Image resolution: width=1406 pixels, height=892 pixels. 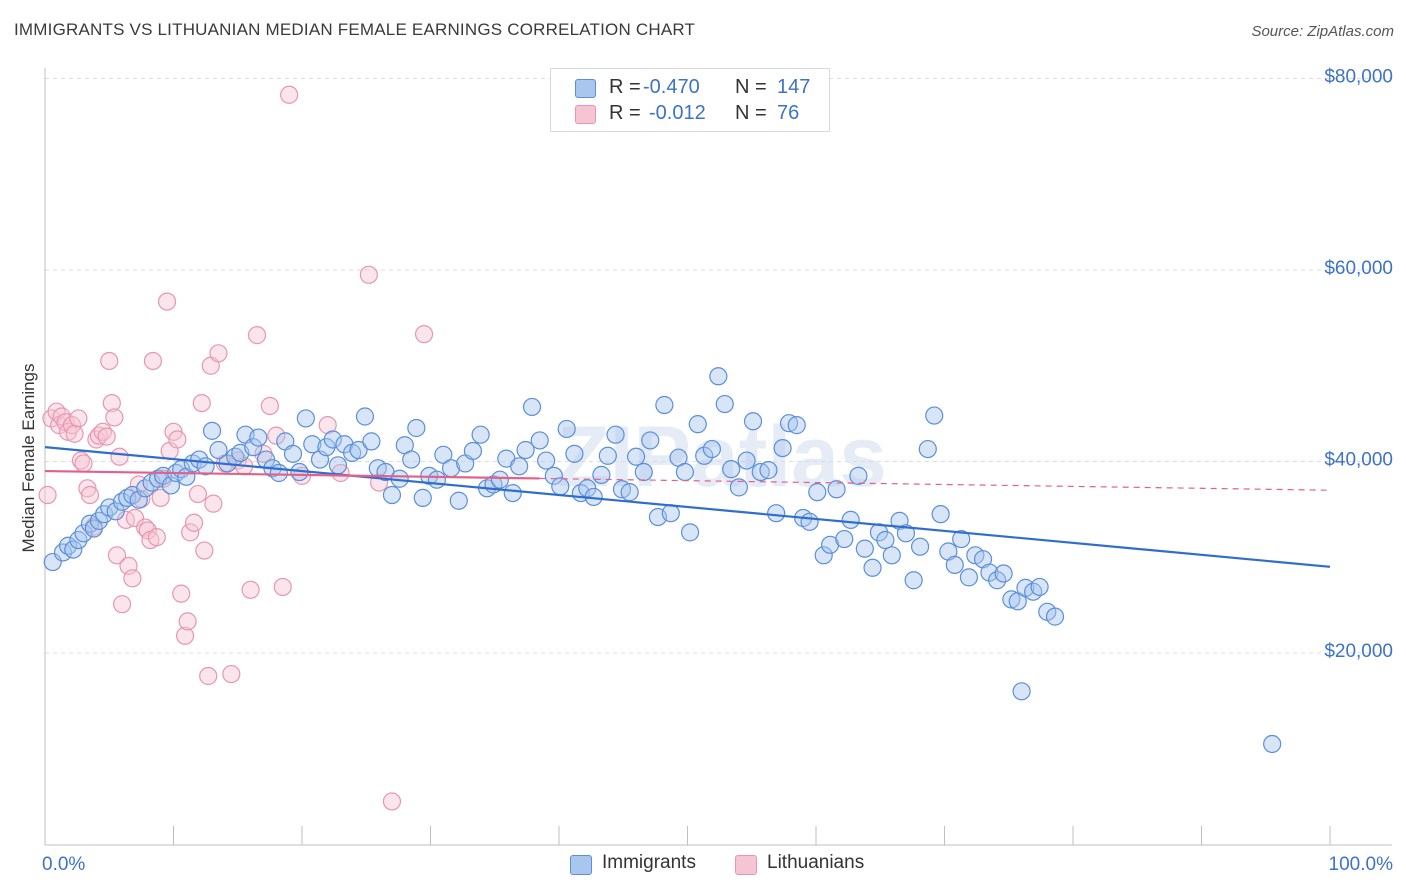 I want to click on lithuanians-legend-swatch, so click(x=746, y=865).